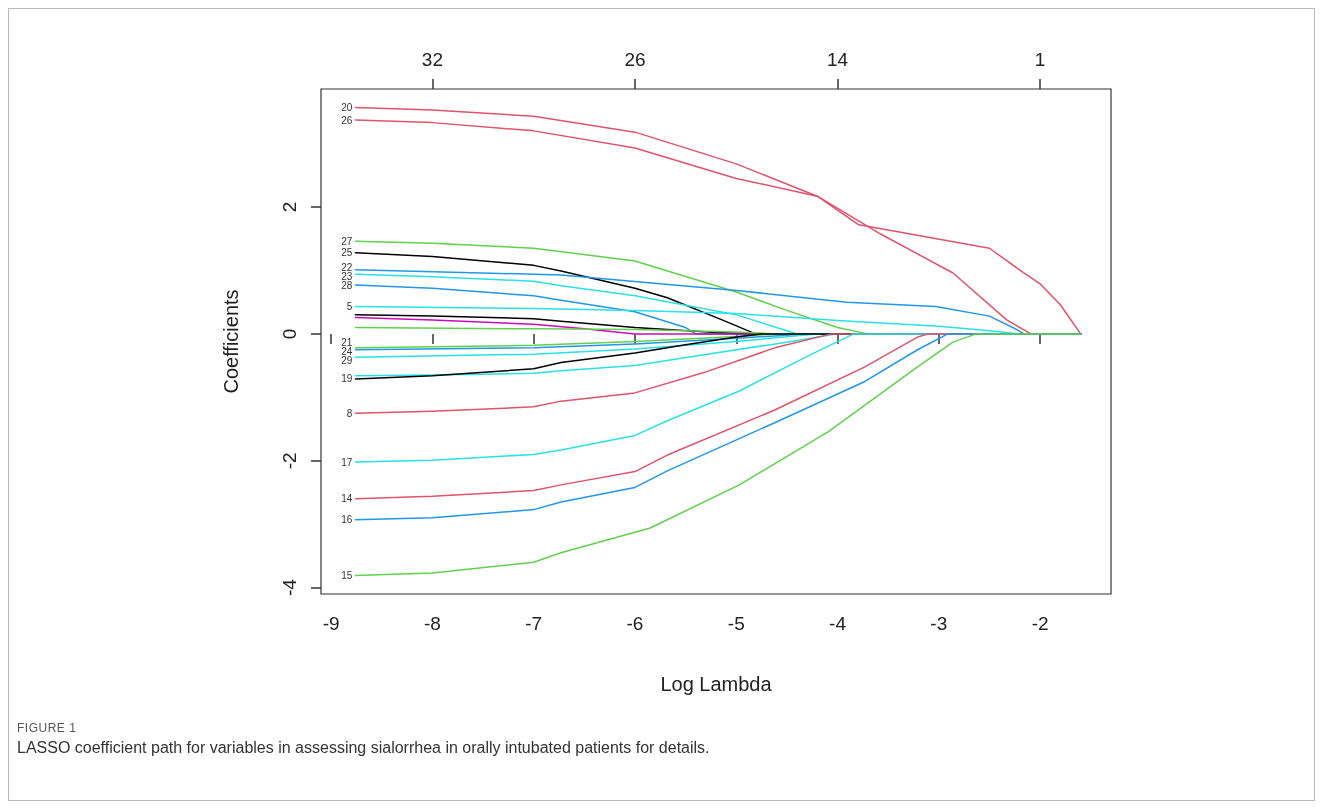 Image resolution: width=1325 pixels, height=811 pixels. I want to click on annotation: 26, so click(635, 59).